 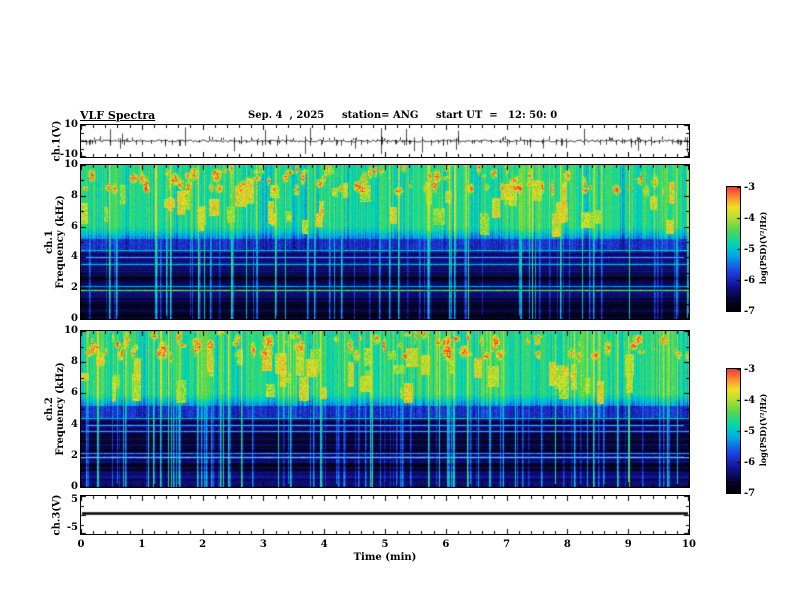 I want to click on x-tick-label: 10, so click(x=689, y=544).